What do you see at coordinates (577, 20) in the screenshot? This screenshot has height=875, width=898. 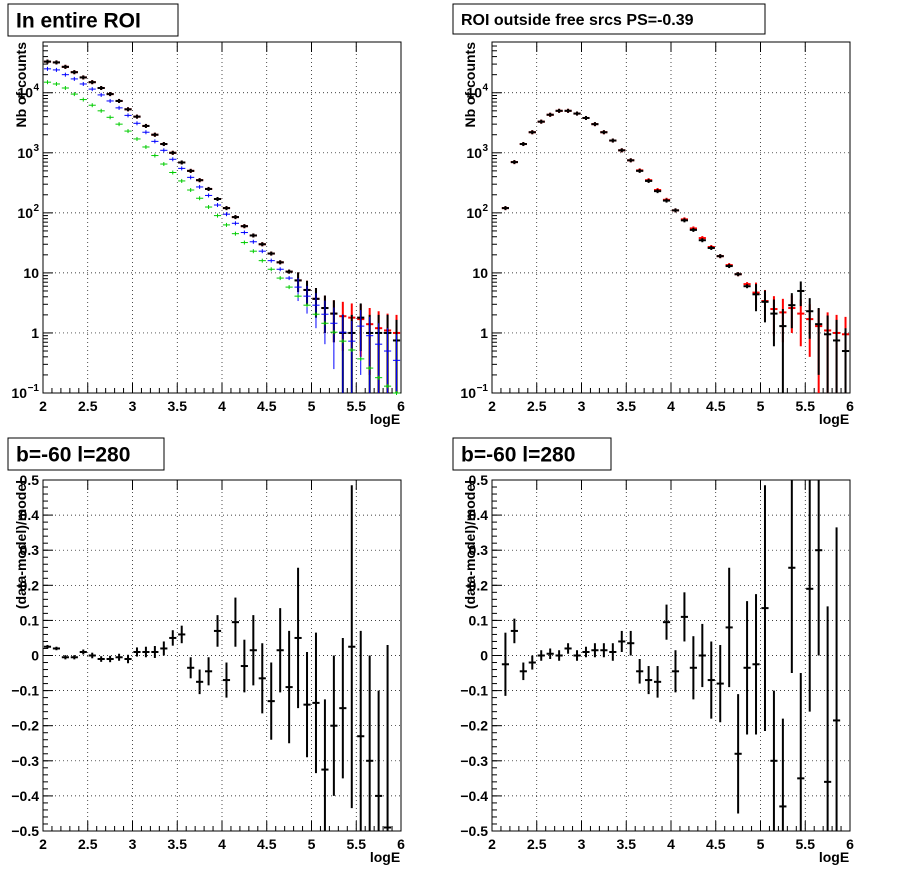 I see `chart-title: ROI outside free srcs PS=-0.39` at bounding box center [577, 20].